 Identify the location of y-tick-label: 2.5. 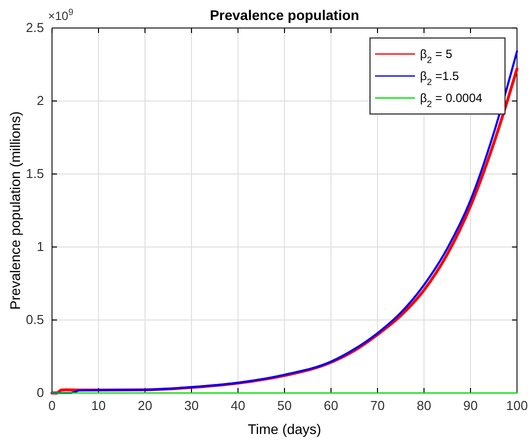
(35, 28).